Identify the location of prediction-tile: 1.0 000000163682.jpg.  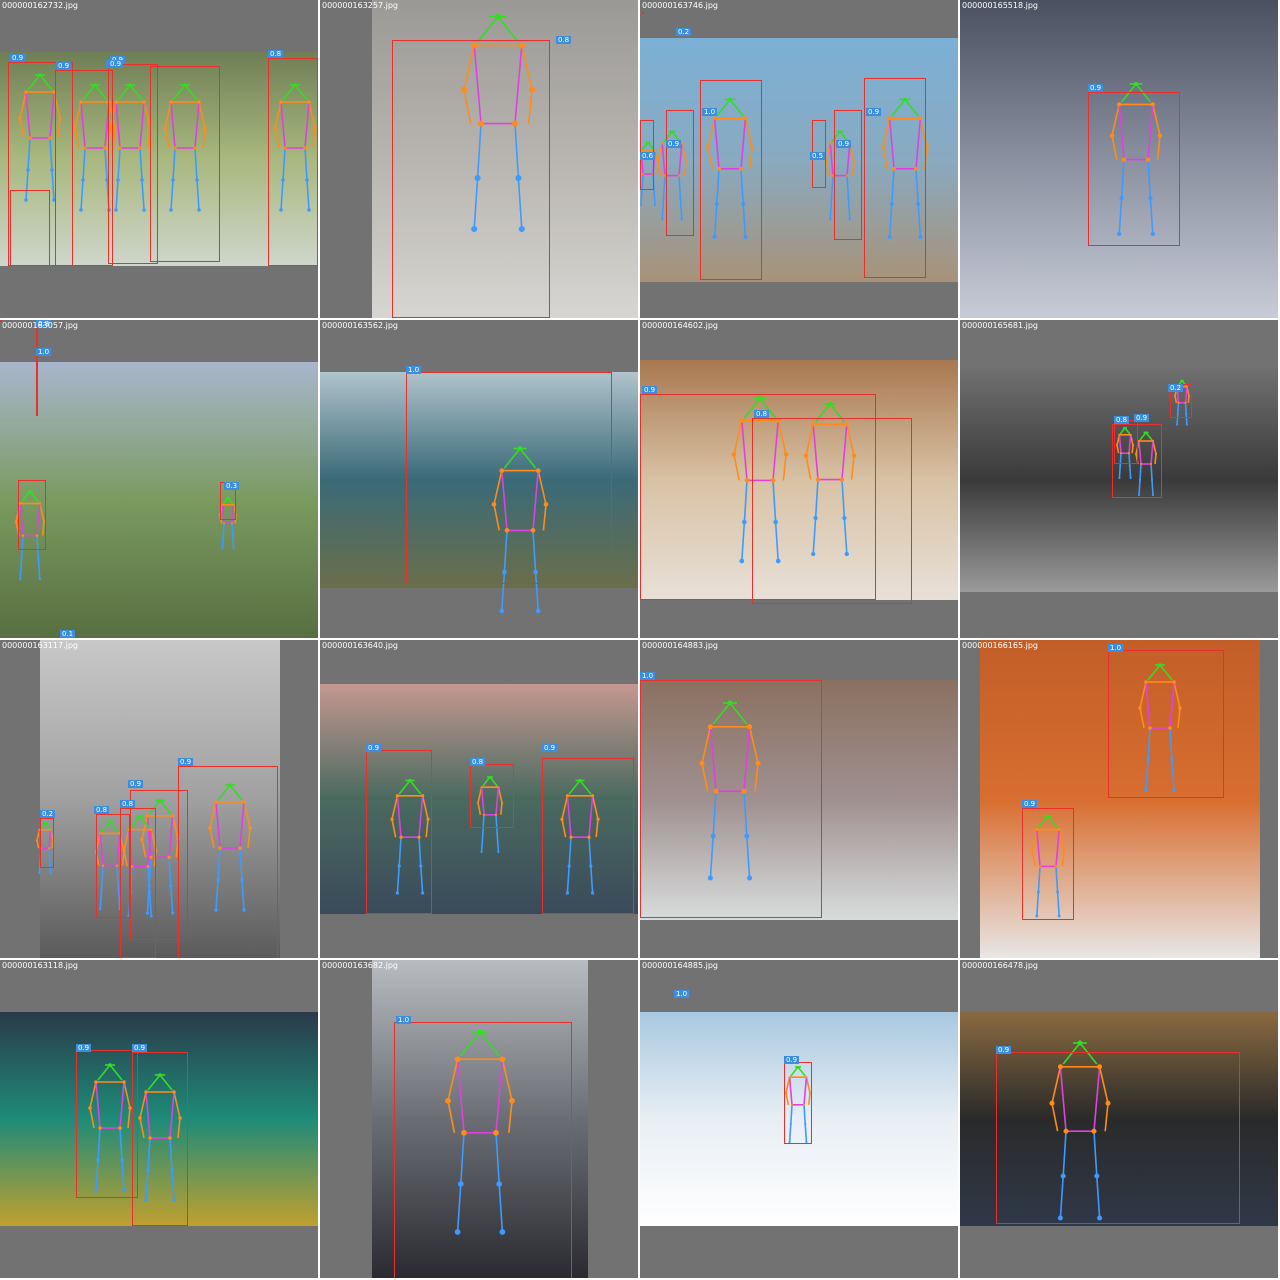
(479, 1119).